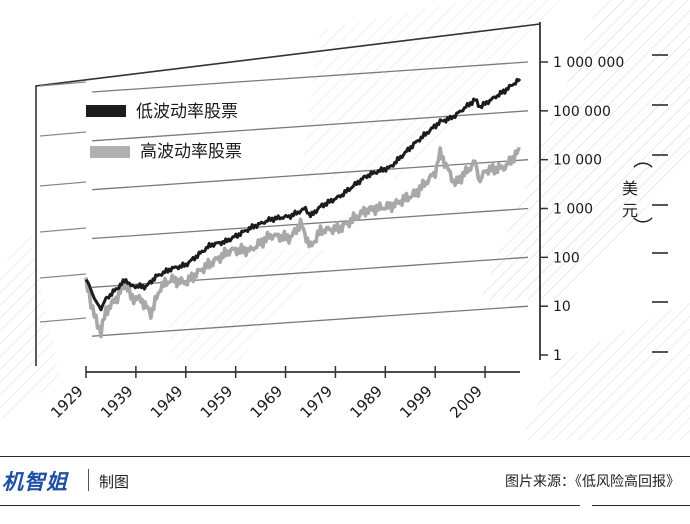 Image resolution: width=690 pixels, height=524 pixels. What do you see at coordinates (562, 307) in the screenshot?
I see `y-tick-label: 10` at bounding box center [562, 307].